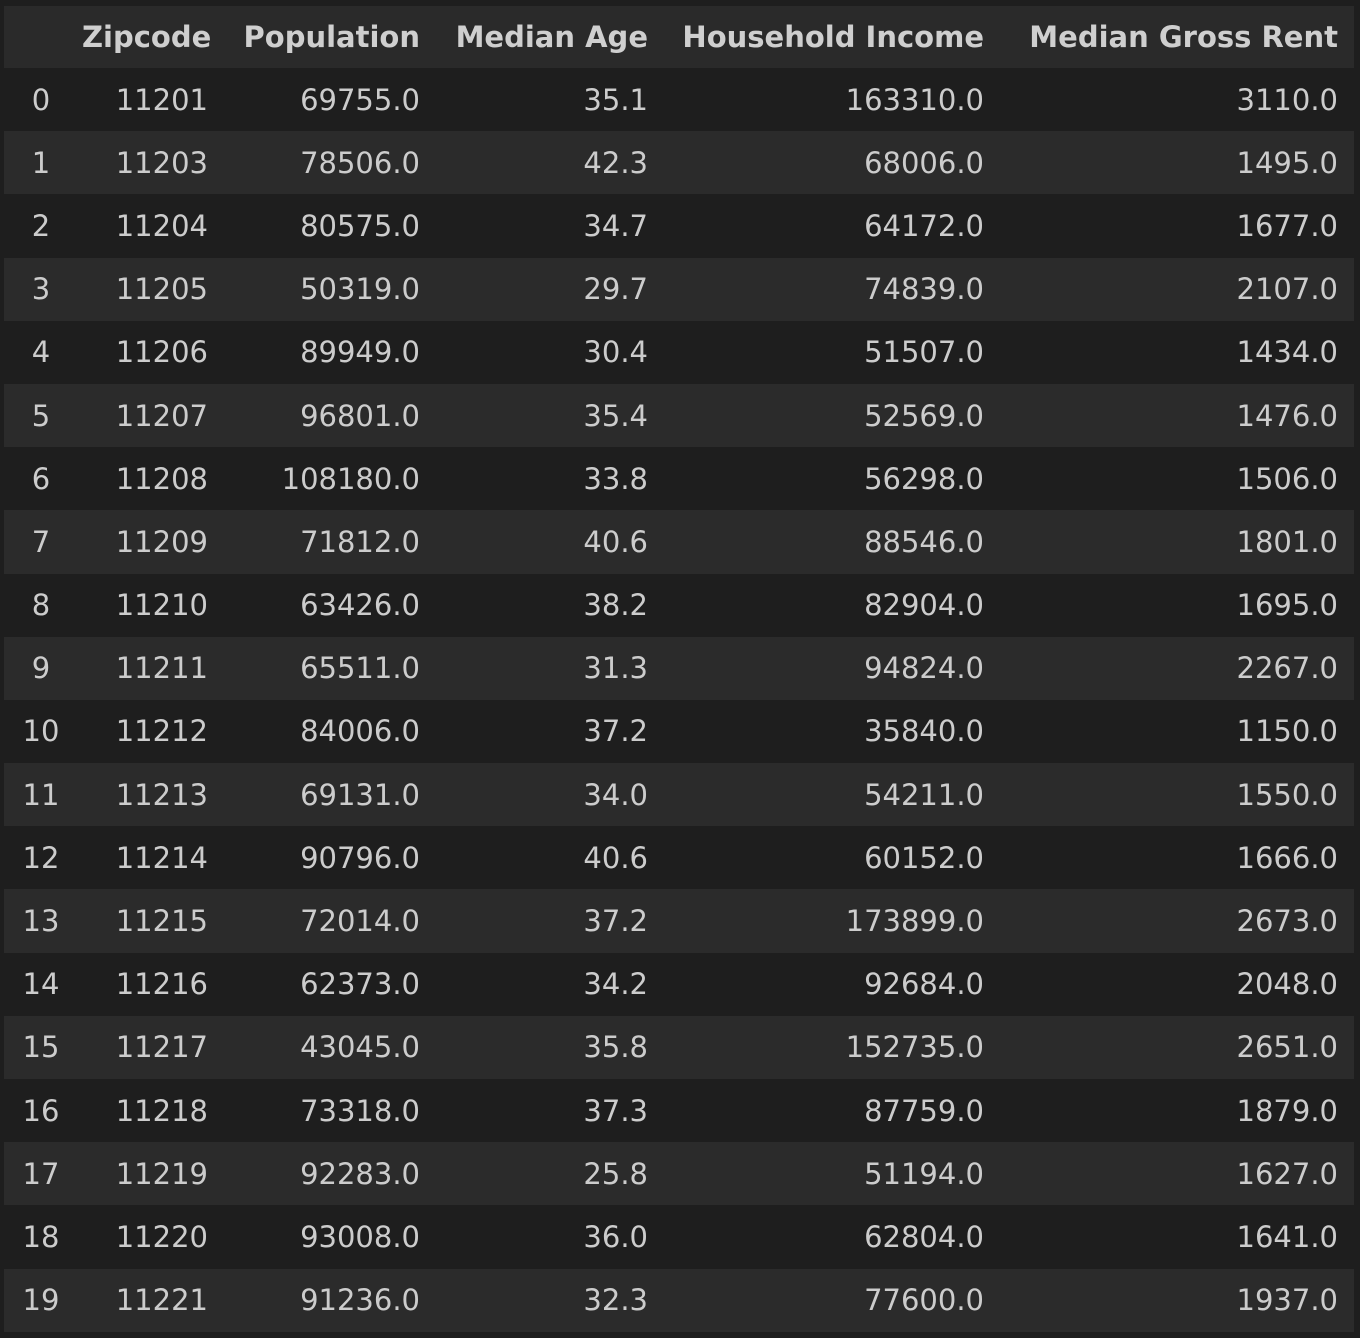 This screenshot has height=1338, width=1360. What do you see at coordinates (147, 37) in the screenshot?
I see `column-header-zipcode: Zipcode` at bounding box center [147, 37].